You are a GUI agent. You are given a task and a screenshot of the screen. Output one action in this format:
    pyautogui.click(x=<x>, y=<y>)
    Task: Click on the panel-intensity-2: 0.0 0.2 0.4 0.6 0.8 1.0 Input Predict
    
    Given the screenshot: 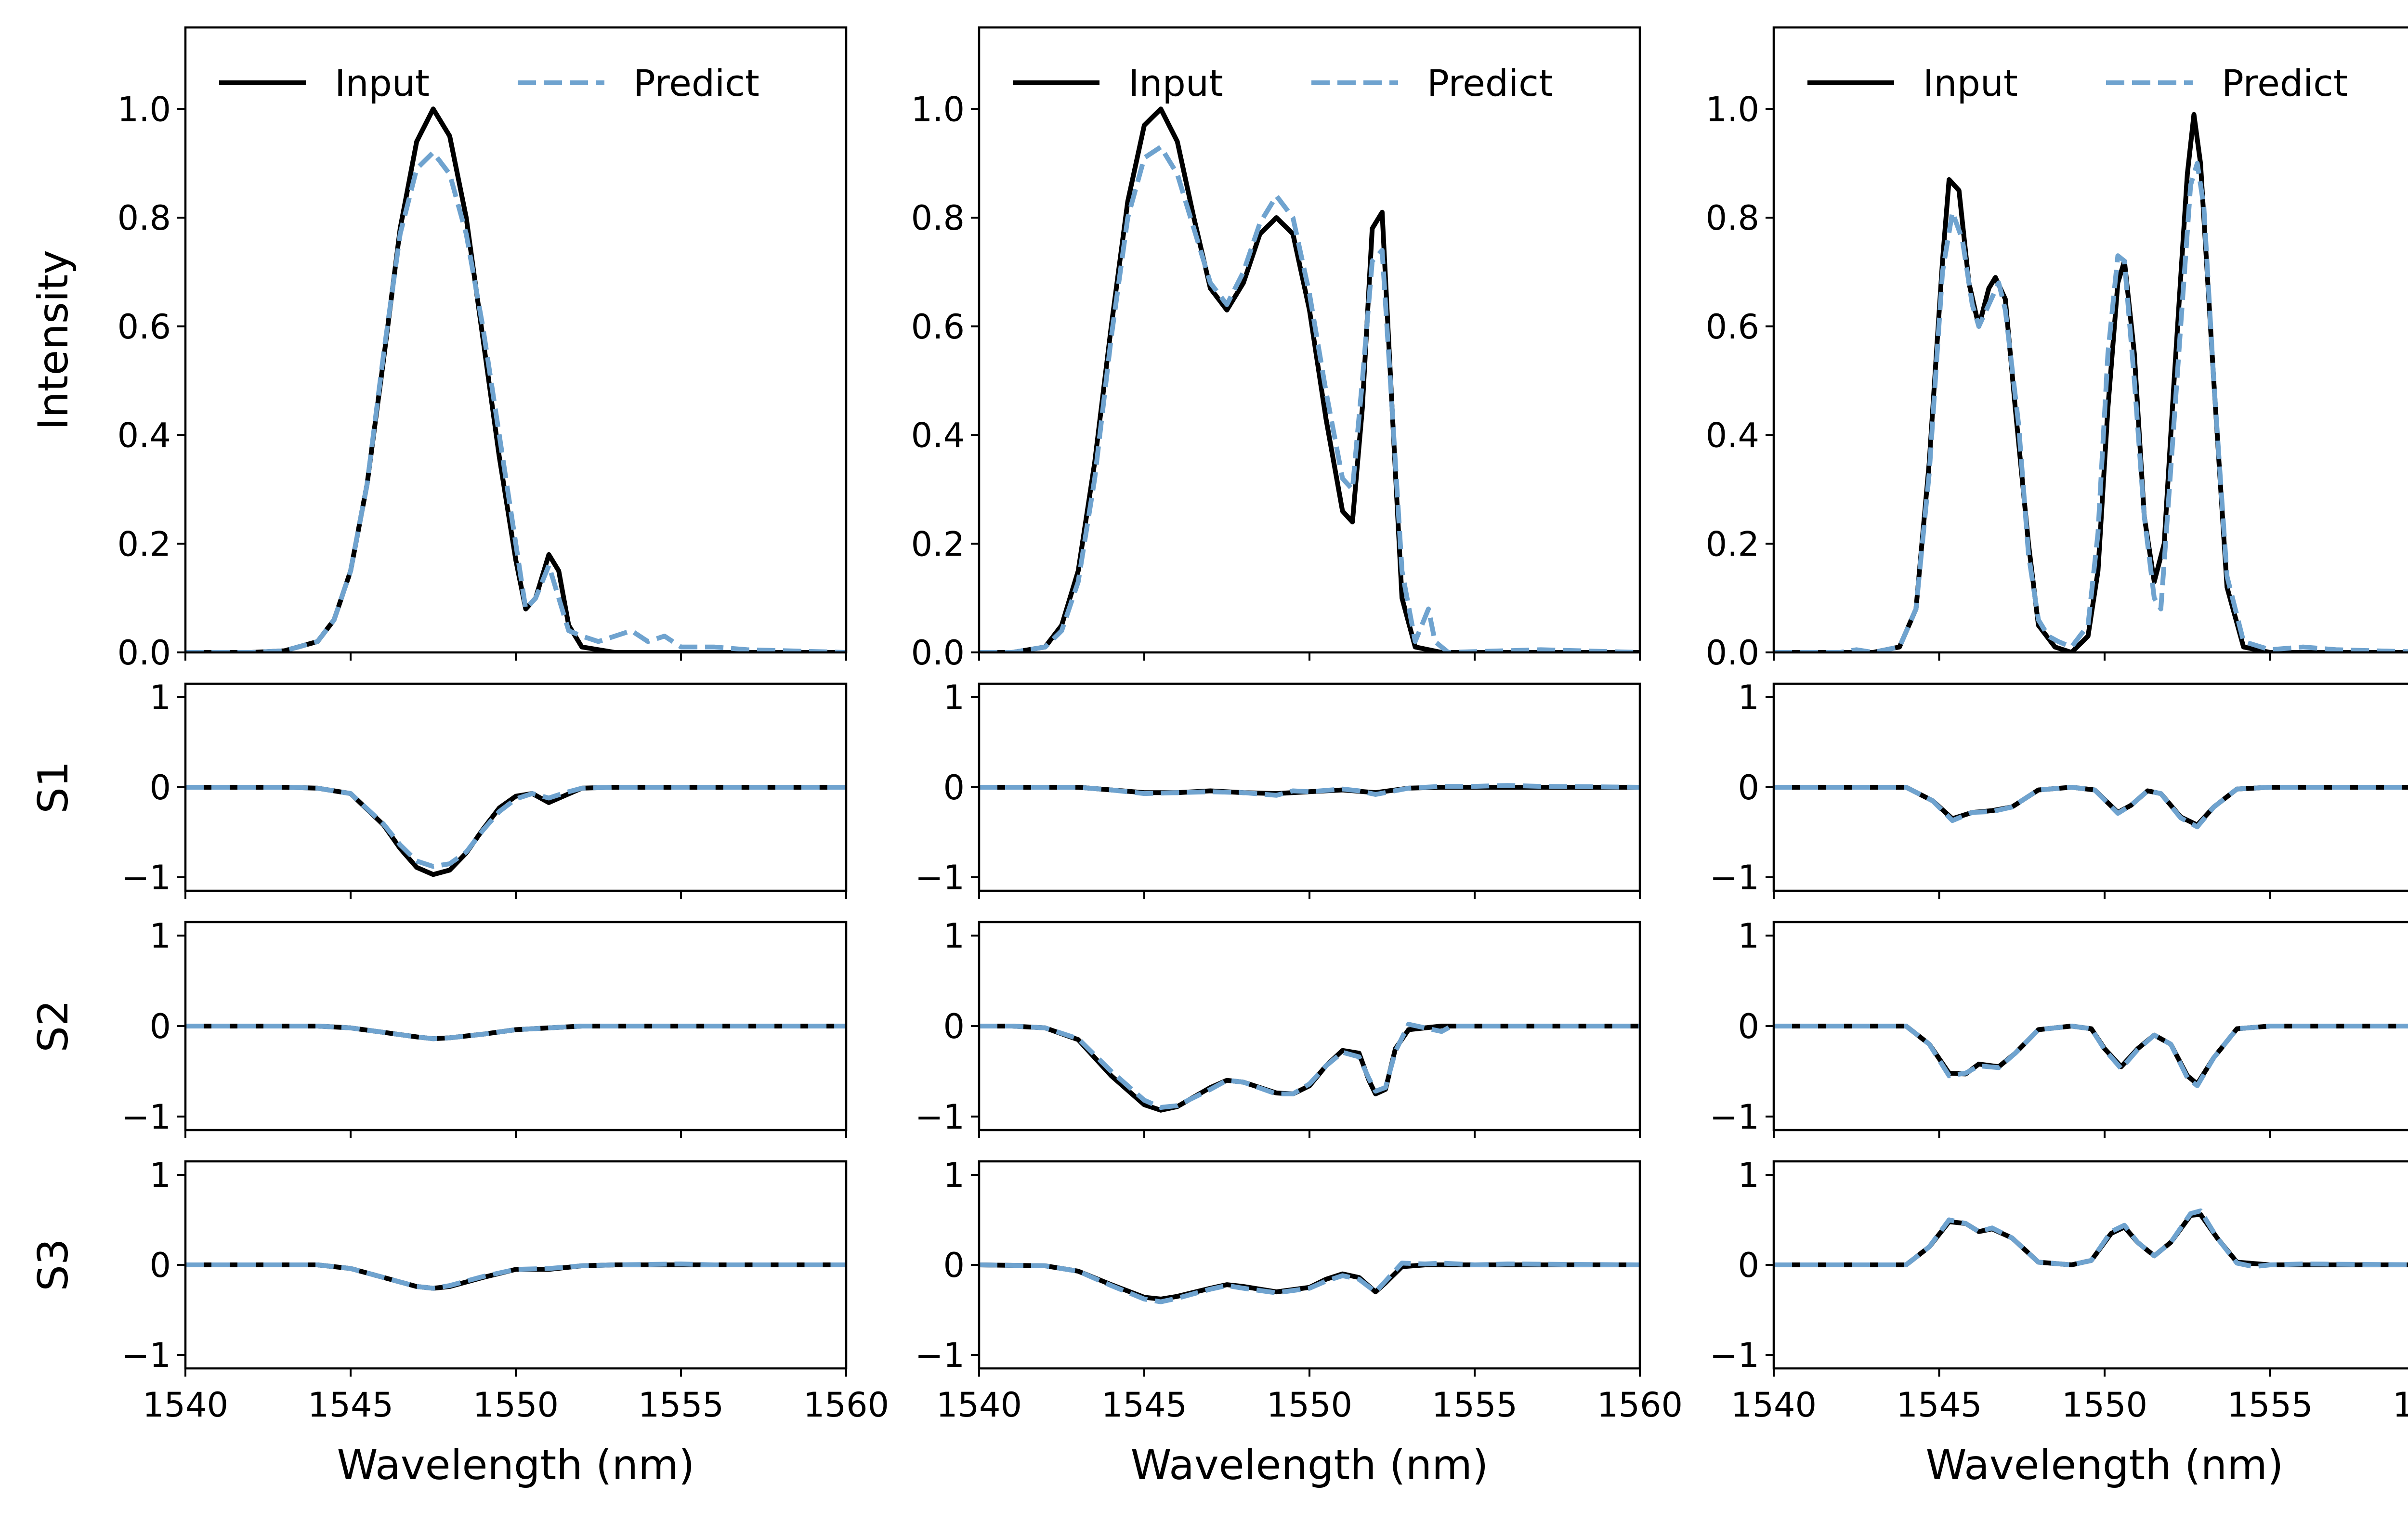 What is the action you would take?
    pyautogui.click(x=1276, y=350)
    